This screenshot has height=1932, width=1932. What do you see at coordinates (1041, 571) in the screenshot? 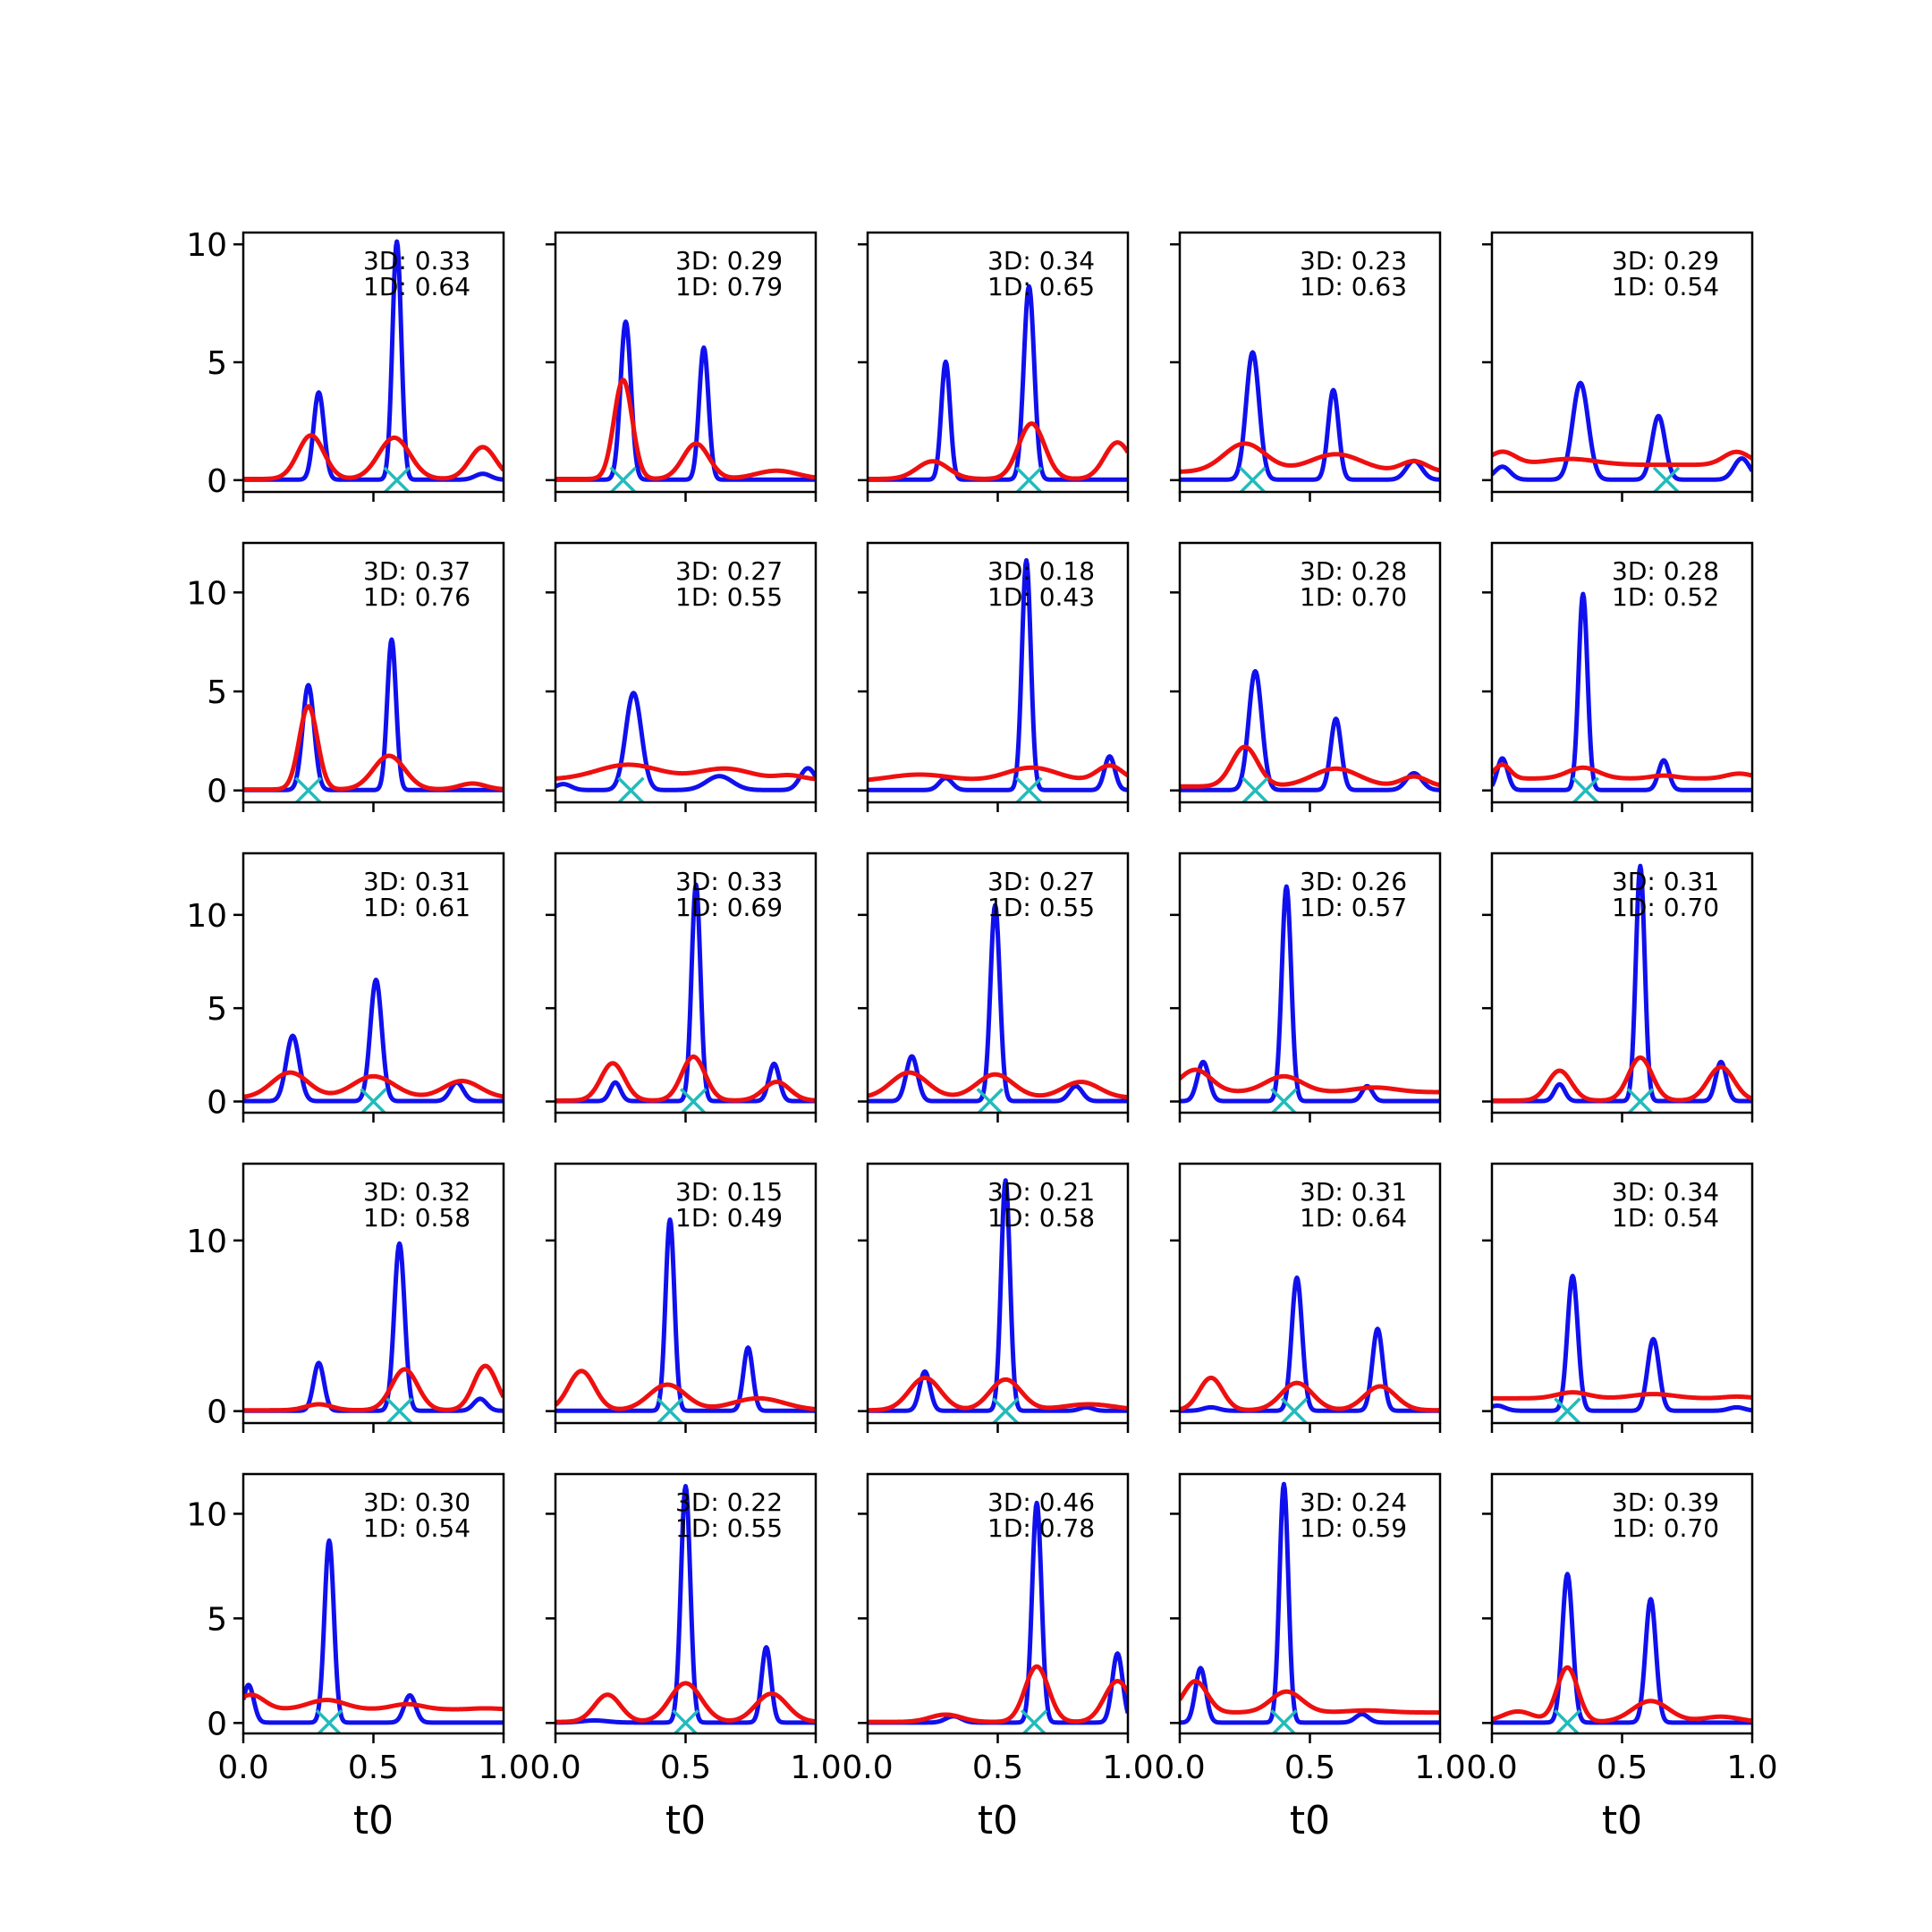
I see `panel-annotation: 3D: 0.18` at bounding box center [1041, 571].